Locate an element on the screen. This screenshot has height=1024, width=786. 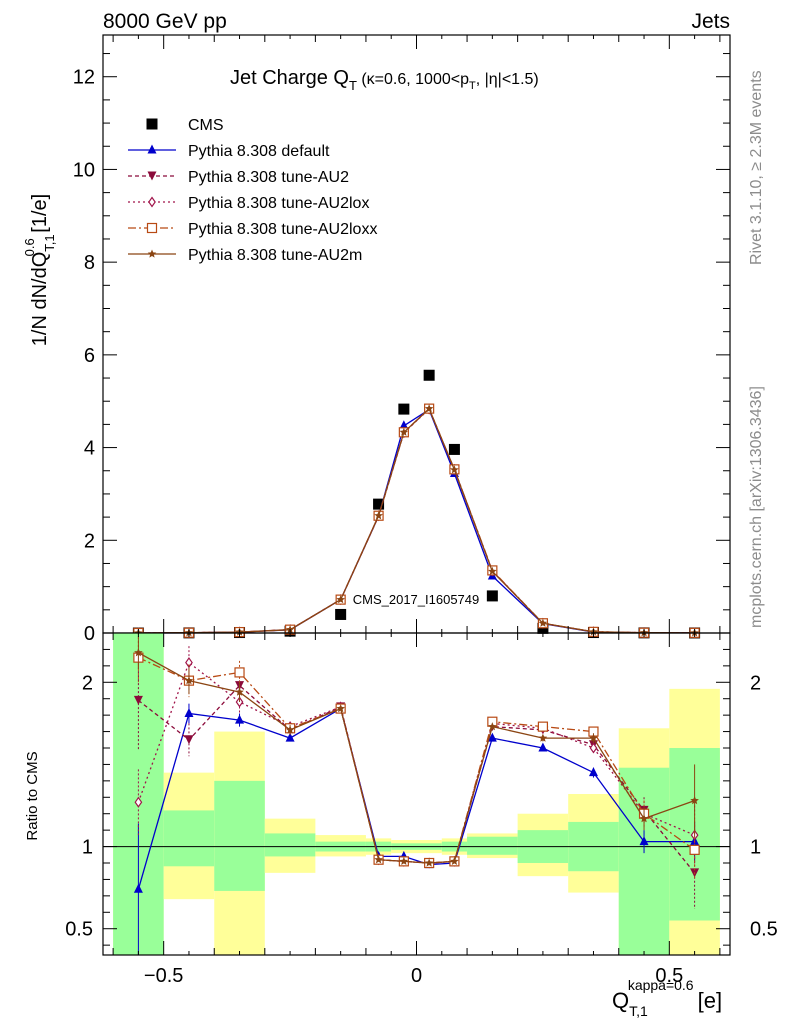
ratio-line-default is located at coordinates (416, 798).